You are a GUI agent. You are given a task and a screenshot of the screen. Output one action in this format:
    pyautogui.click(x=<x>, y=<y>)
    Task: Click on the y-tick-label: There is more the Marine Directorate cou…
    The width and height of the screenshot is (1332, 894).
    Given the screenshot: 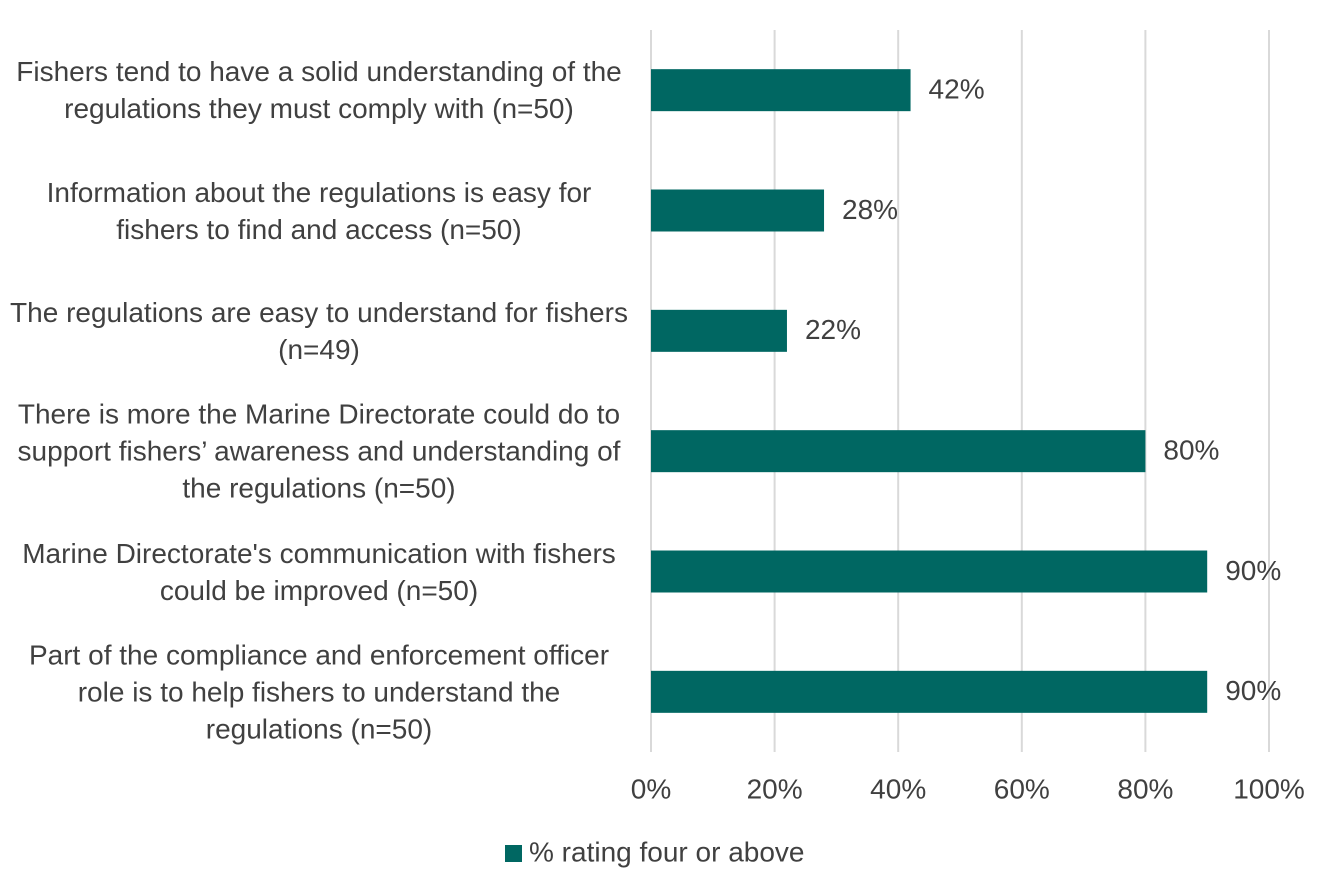 What is the action you would take?
    pyautogui.click(x=319, y=451)
    